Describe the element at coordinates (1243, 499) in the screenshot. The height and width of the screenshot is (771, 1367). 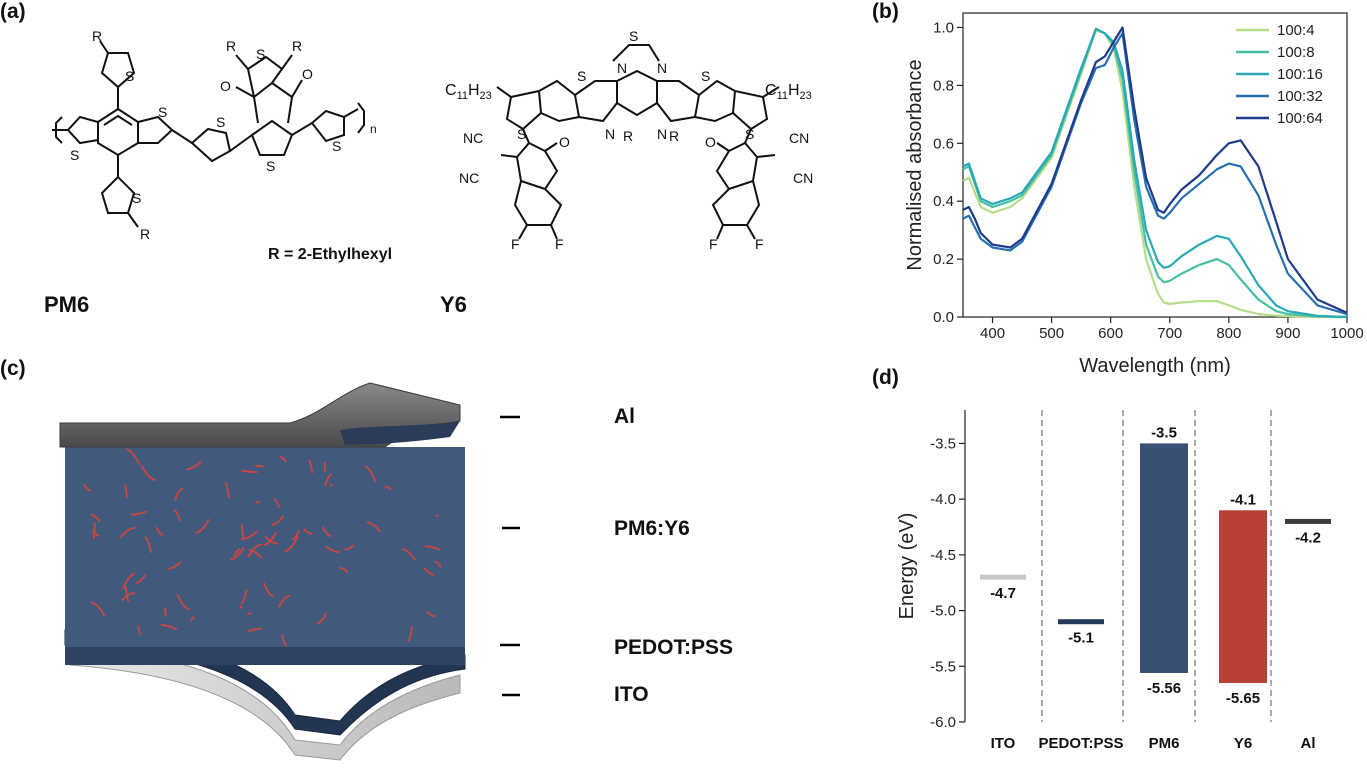
I see `energy-label-top: -4.1` at that location.